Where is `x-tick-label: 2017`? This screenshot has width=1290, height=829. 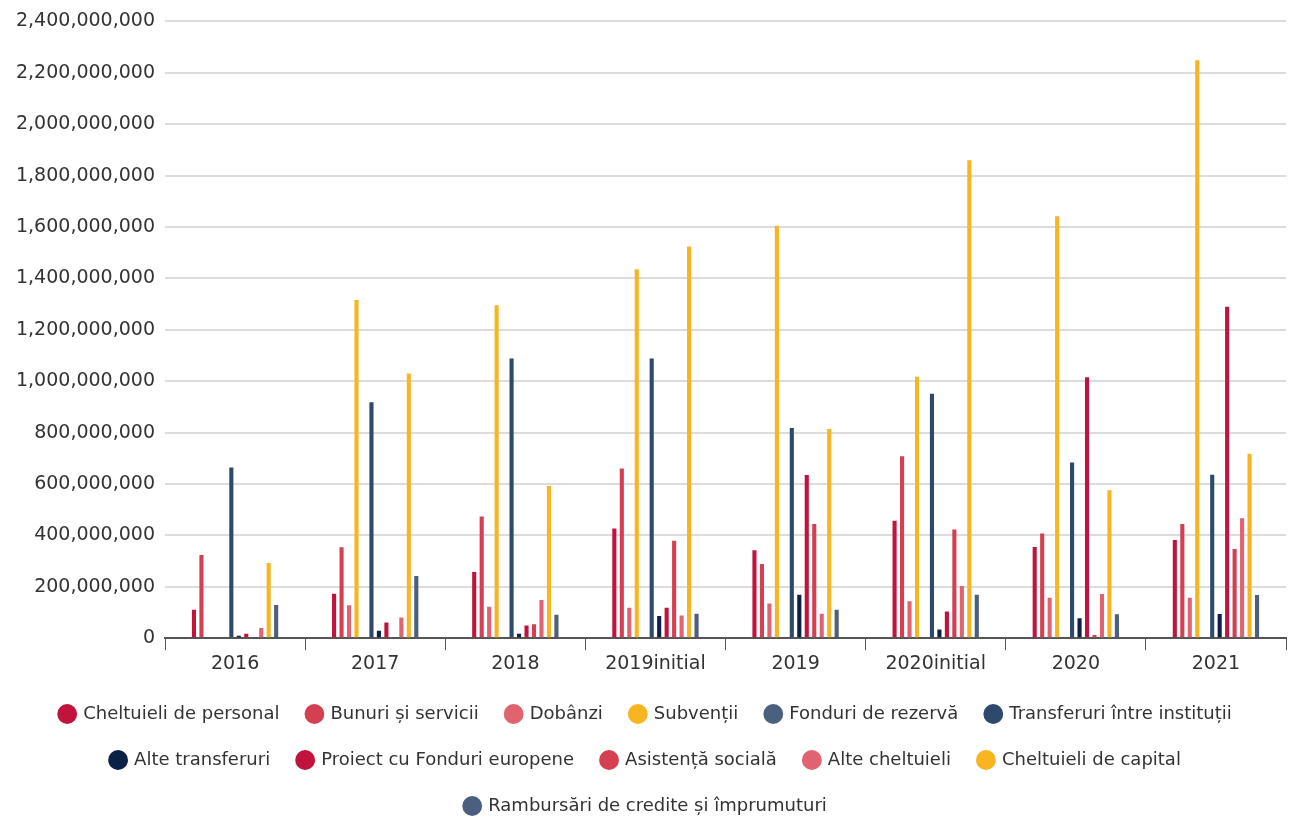 x-tick-label: 2017 is located at coordinates (375, 661).